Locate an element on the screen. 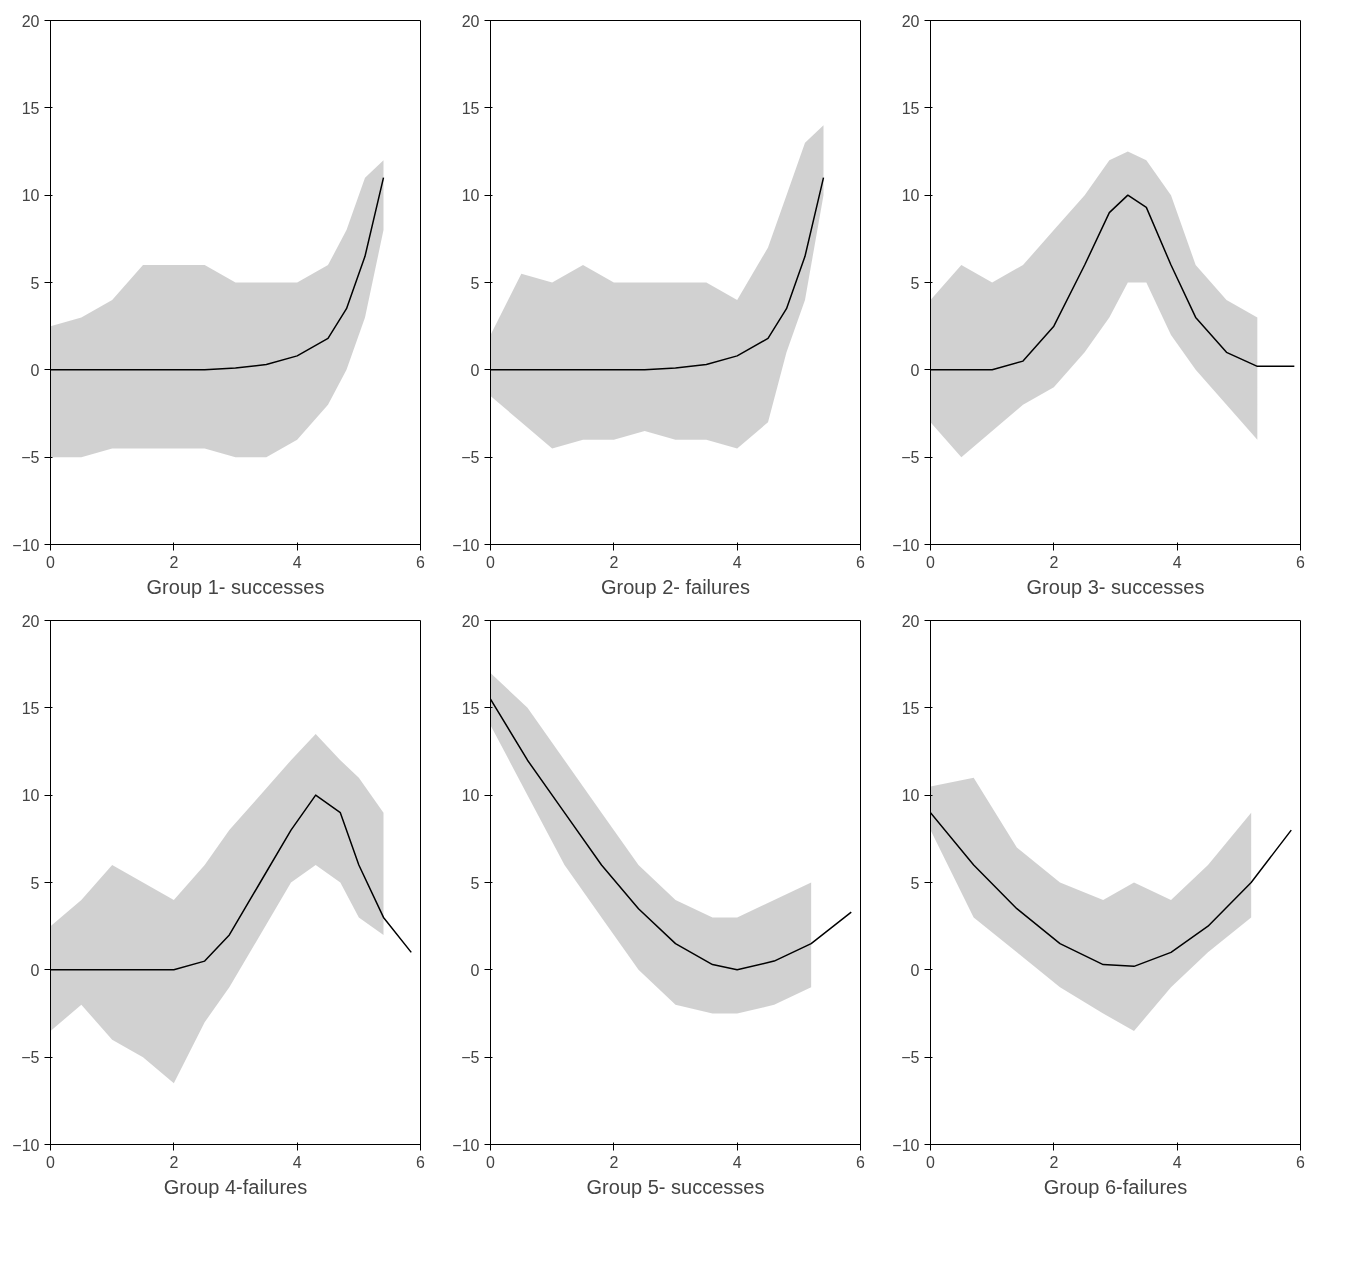 This screenshot has width=1358, height=1273. x-axis-title: Group 1- successes is located at coordinates (235, 586).